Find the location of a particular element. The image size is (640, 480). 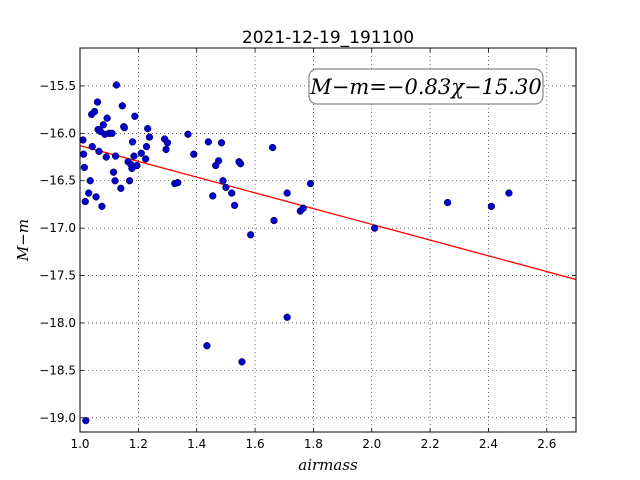

y-tick-label: −16.0 is located at coordinates (57, 133).